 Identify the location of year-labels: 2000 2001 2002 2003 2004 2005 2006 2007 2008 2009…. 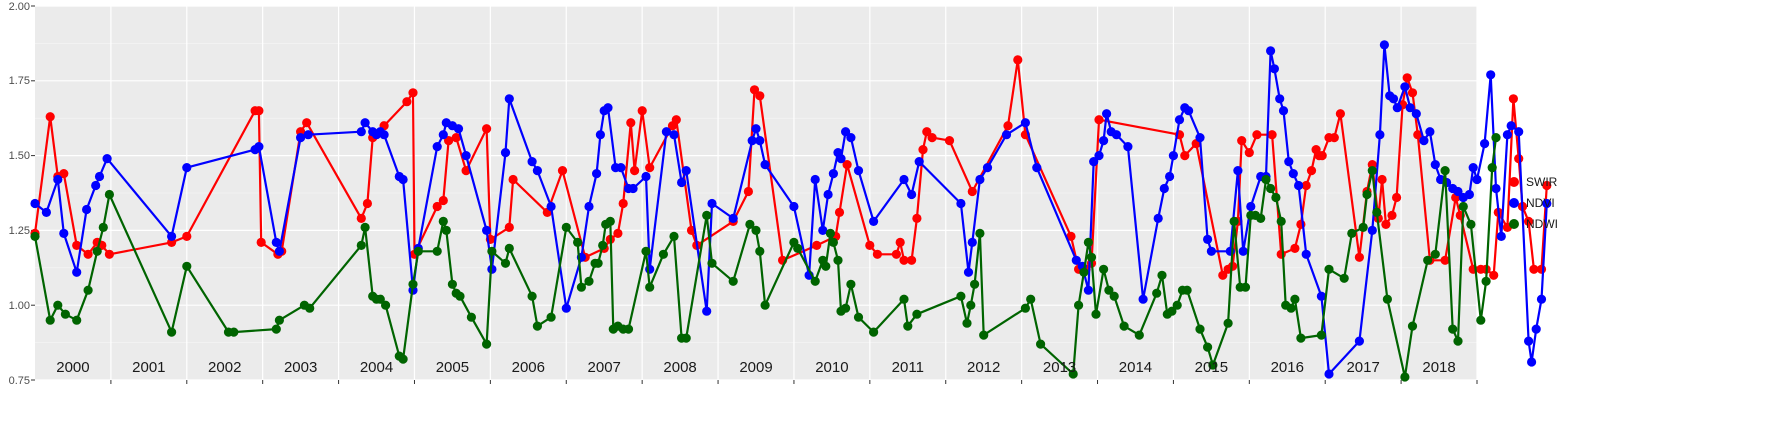
(755, 367).